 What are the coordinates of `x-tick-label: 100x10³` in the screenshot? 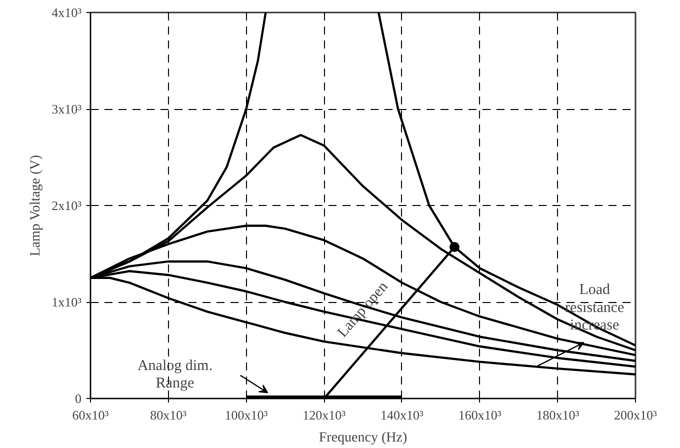 It's located at (246, 415).